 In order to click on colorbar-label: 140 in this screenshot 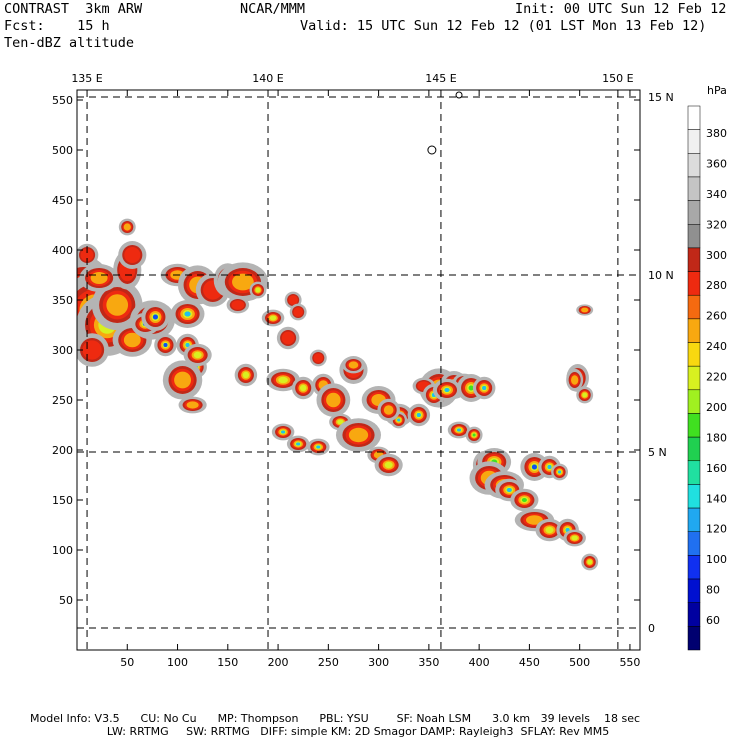, I will do `click(716, 498)`.